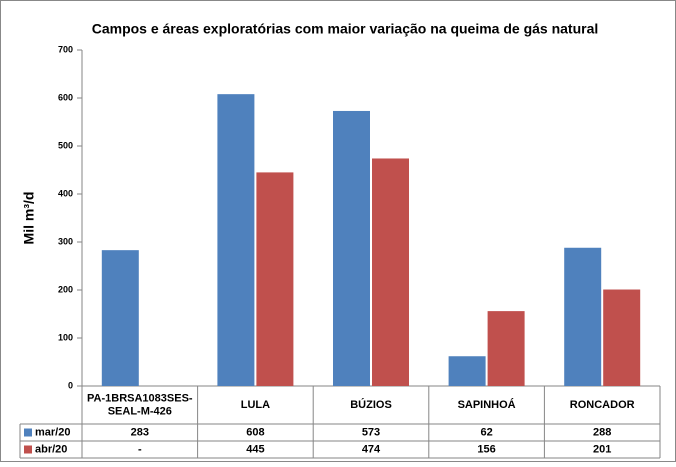  I want to click on y-tick-label: 600, so click(65, 97).